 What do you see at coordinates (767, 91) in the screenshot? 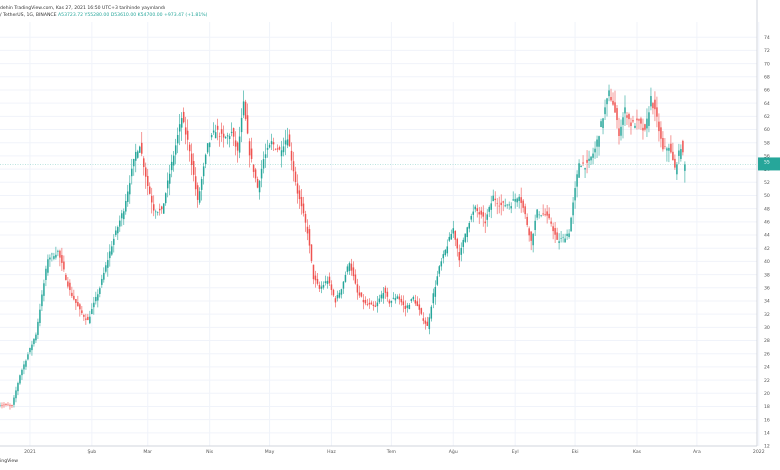
I see `y-tick-label: 66` at bounding box center [767, 91].